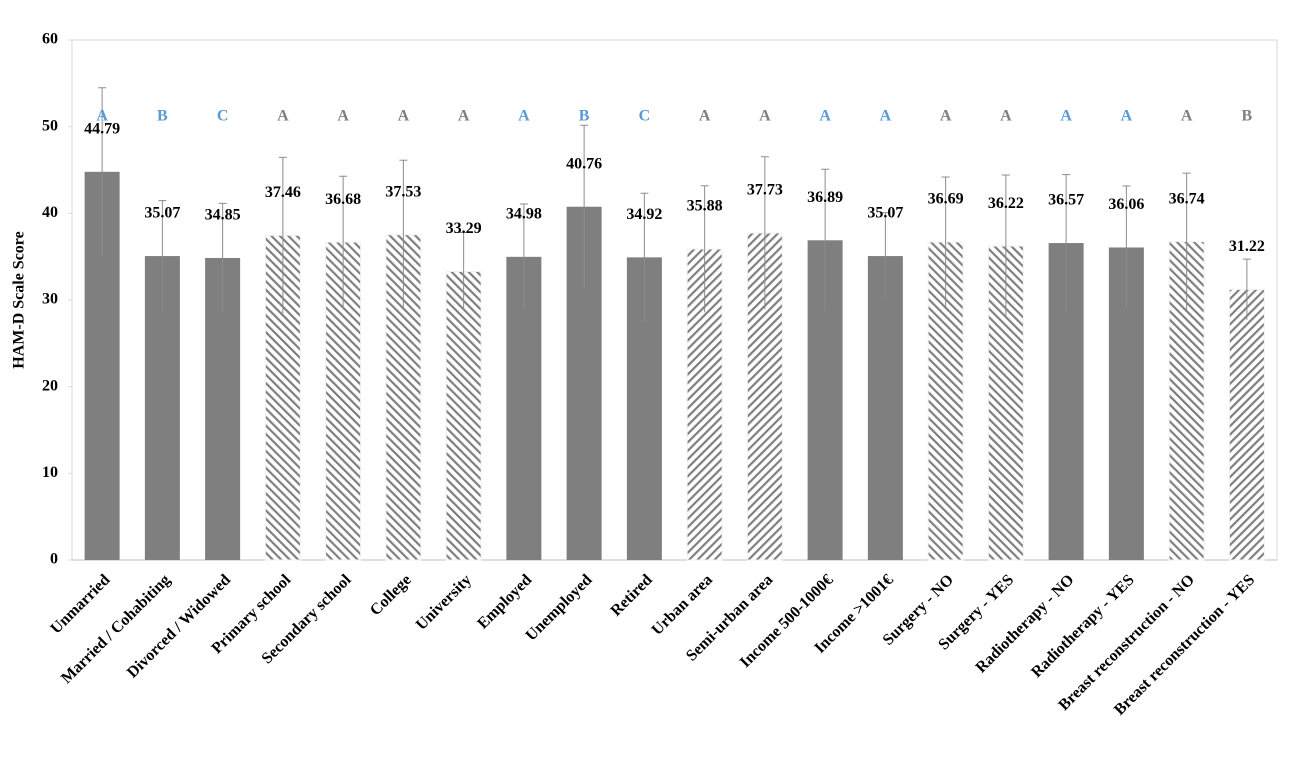  Describe the element at coordinates (223, 215) in the screenshot. I see `value-label: 34.85` at that location.